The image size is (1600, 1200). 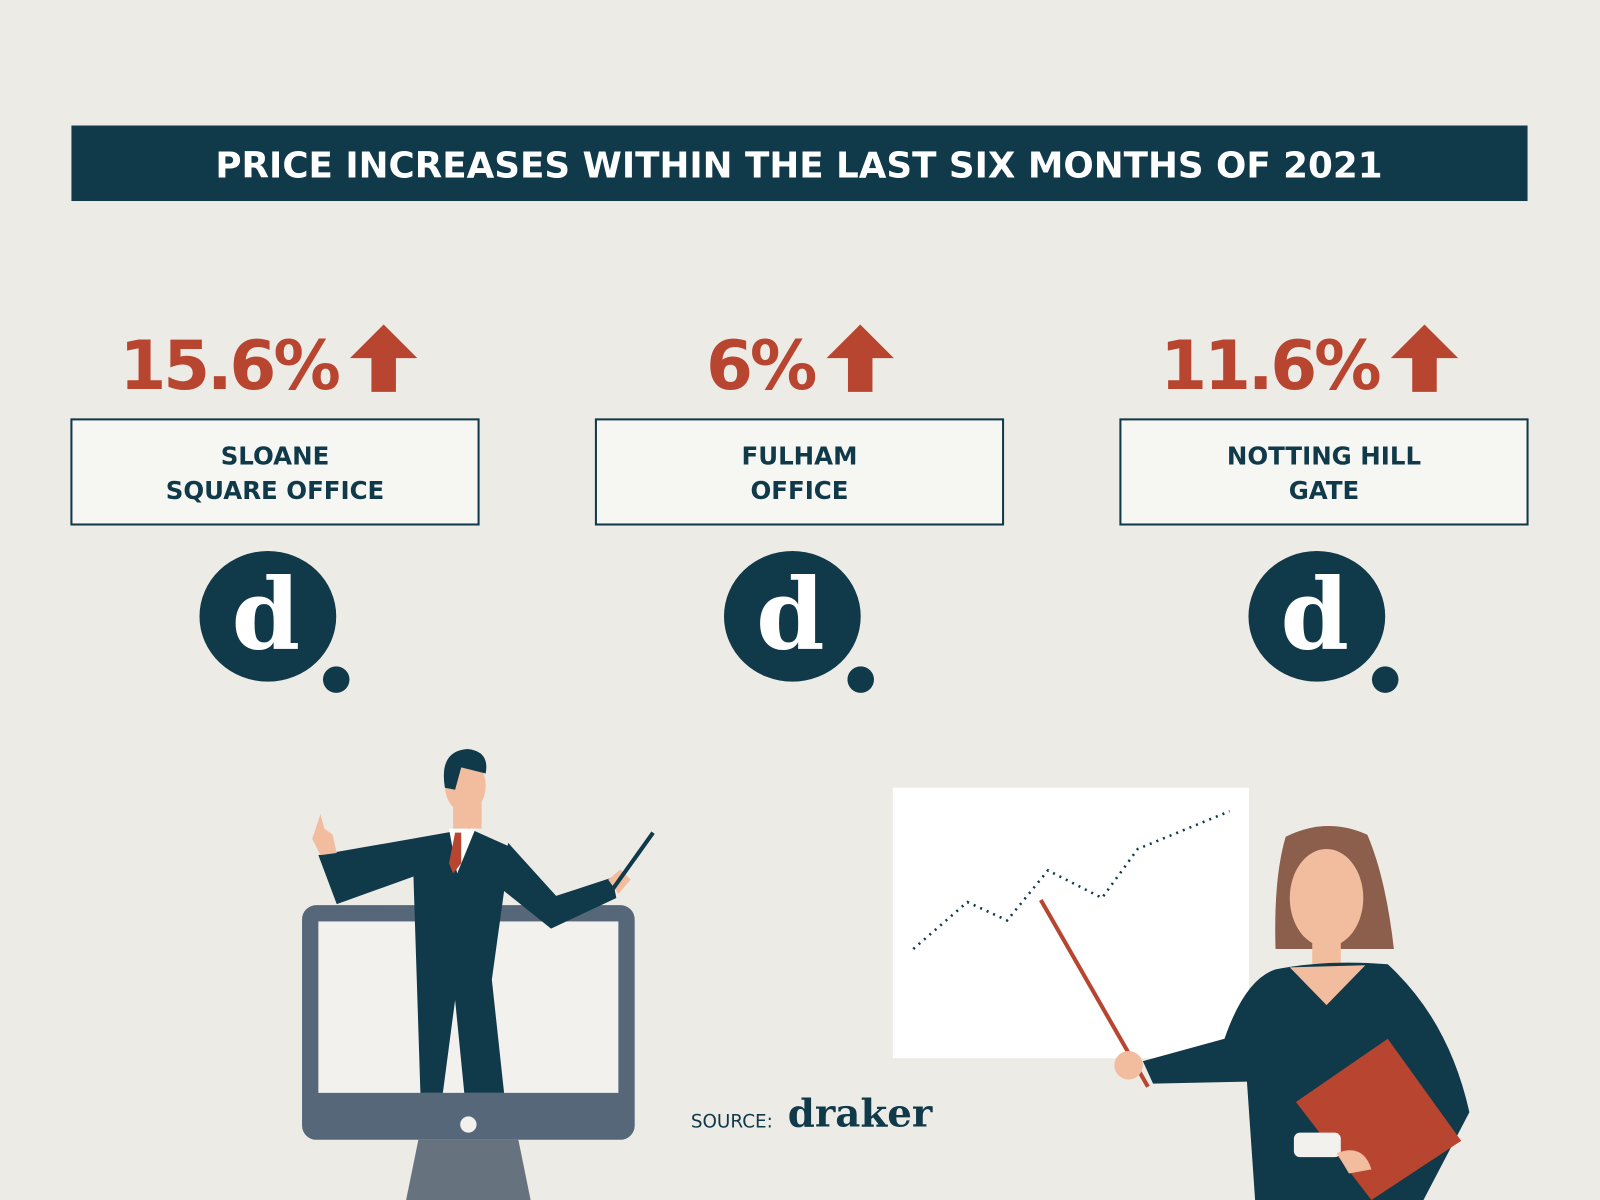 I want to click on board-illustration, so click(x=1070, y=937).